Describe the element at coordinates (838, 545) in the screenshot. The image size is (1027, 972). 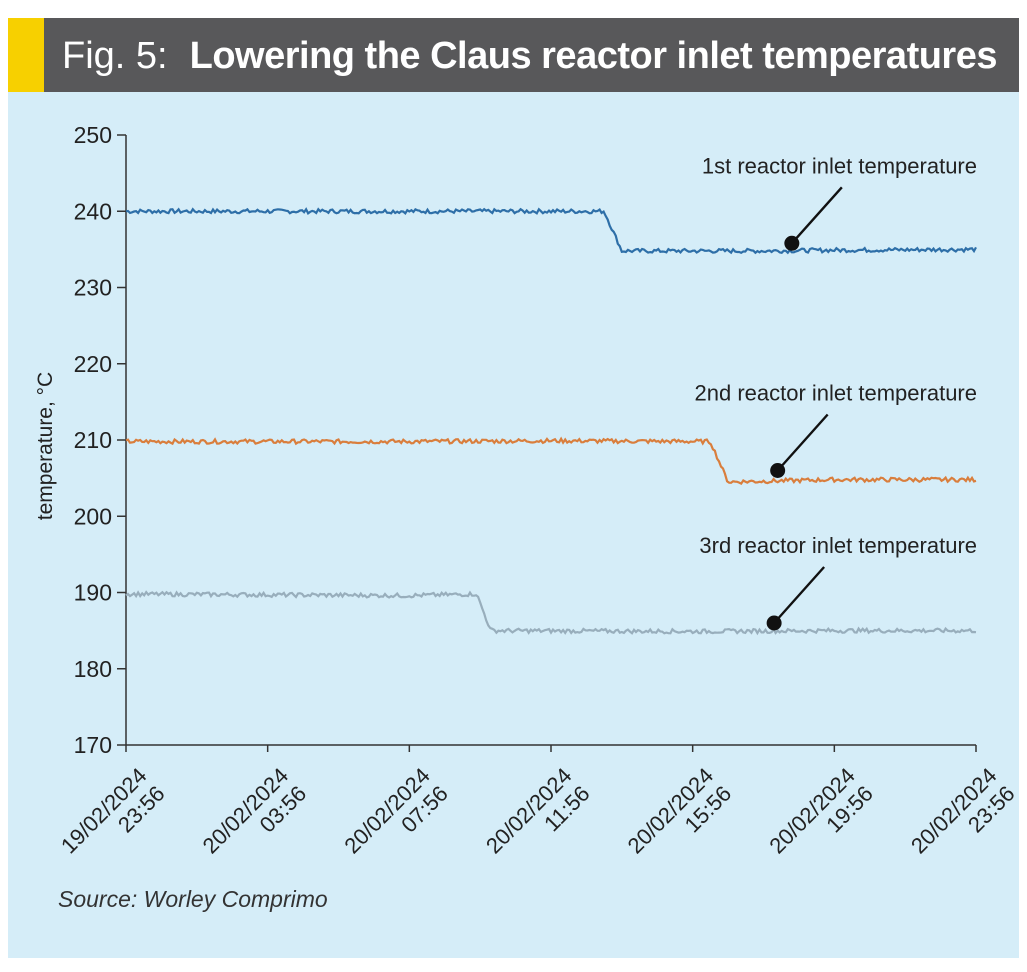
I see `series-label-3: 3rd reactor inlet temperature` at that location.